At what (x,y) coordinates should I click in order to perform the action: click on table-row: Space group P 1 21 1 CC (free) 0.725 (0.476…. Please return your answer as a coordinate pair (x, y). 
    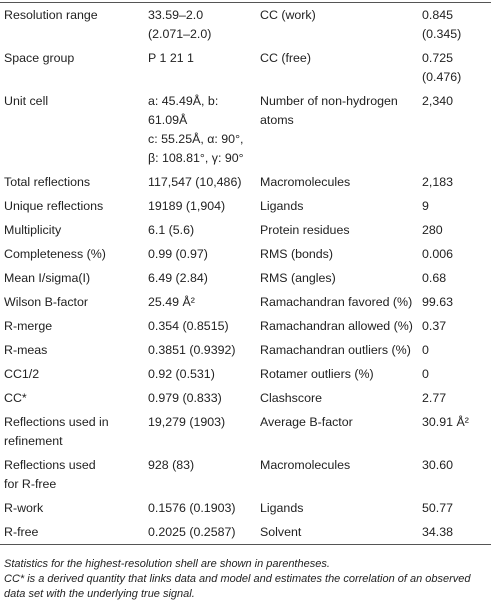
    Looking at the image, I should click on (245, 67).